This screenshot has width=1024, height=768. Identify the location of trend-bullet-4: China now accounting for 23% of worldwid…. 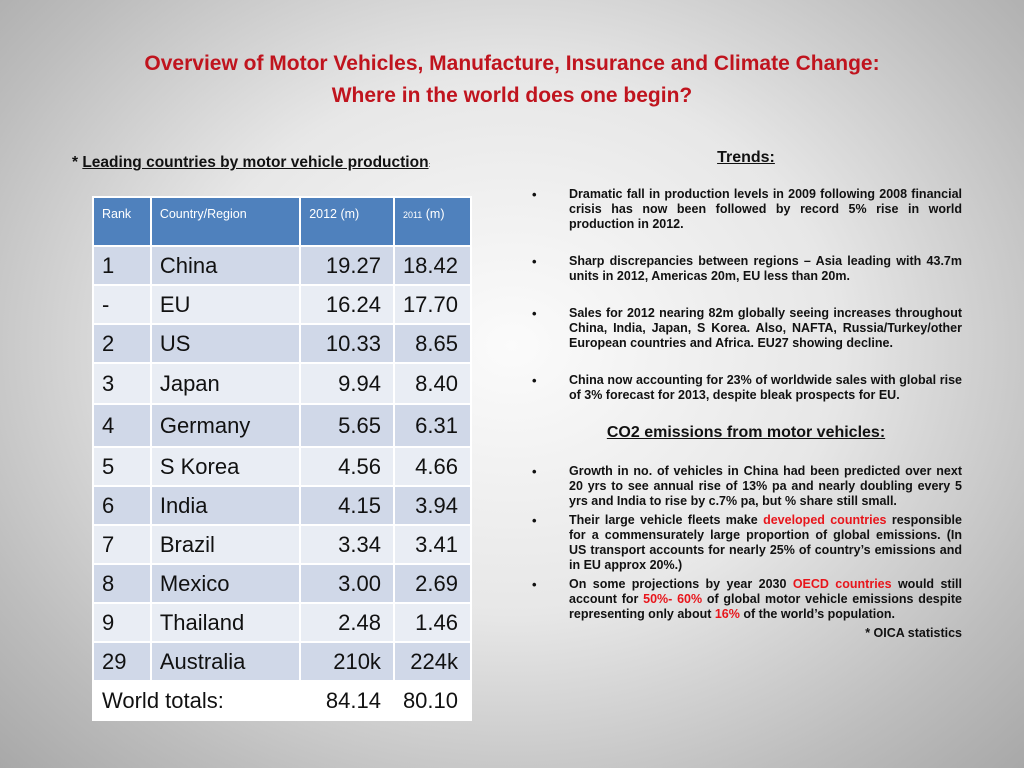
(746, 388).